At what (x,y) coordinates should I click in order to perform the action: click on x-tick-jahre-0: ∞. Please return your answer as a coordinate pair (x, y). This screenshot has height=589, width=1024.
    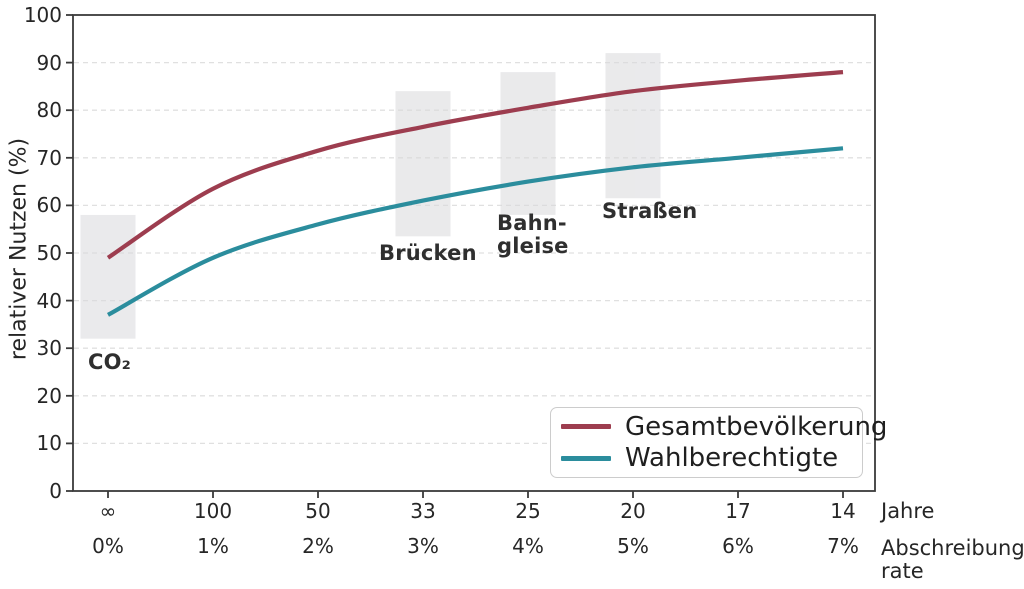
    Looking at the image, I should click on (108, 511).